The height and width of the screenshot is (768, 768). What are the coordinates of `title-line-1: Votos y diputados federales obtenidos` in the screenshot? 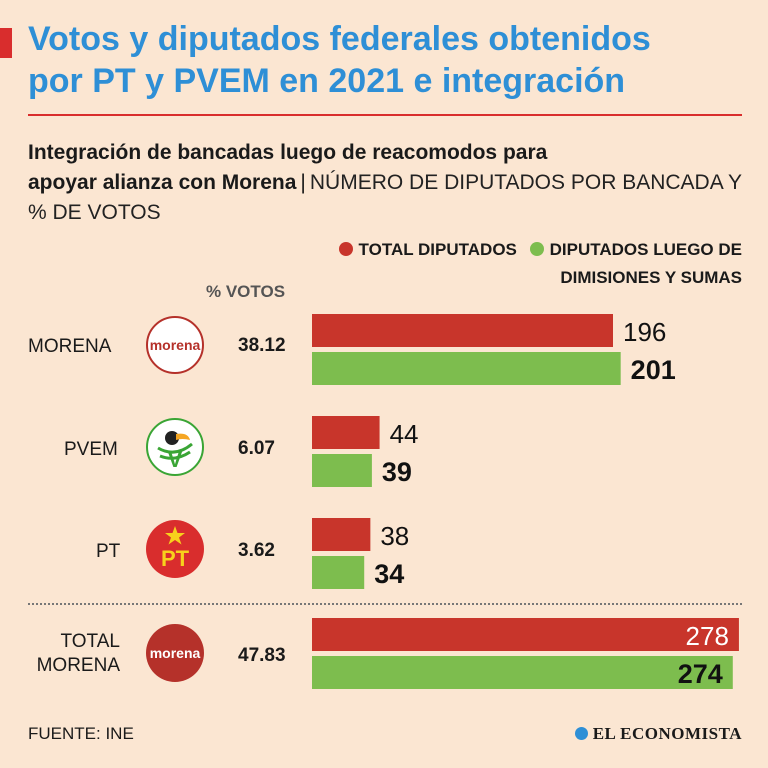 It's located at (339, 39).